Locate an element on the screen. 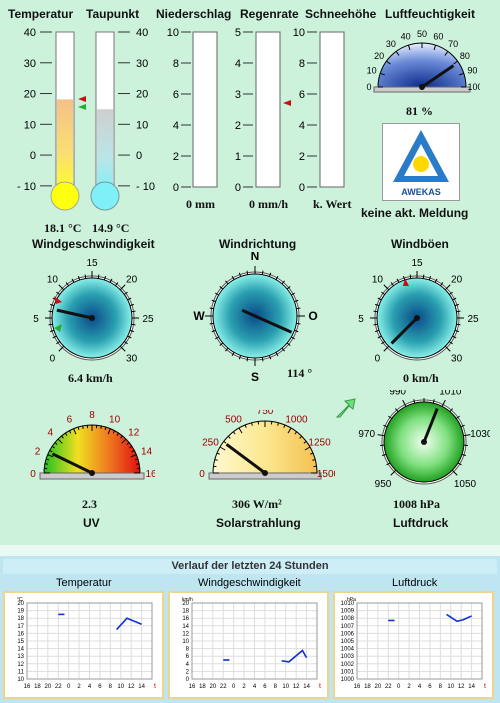 This screenshot has height=703, width=500. history-line is located at coordinates (294, 656).